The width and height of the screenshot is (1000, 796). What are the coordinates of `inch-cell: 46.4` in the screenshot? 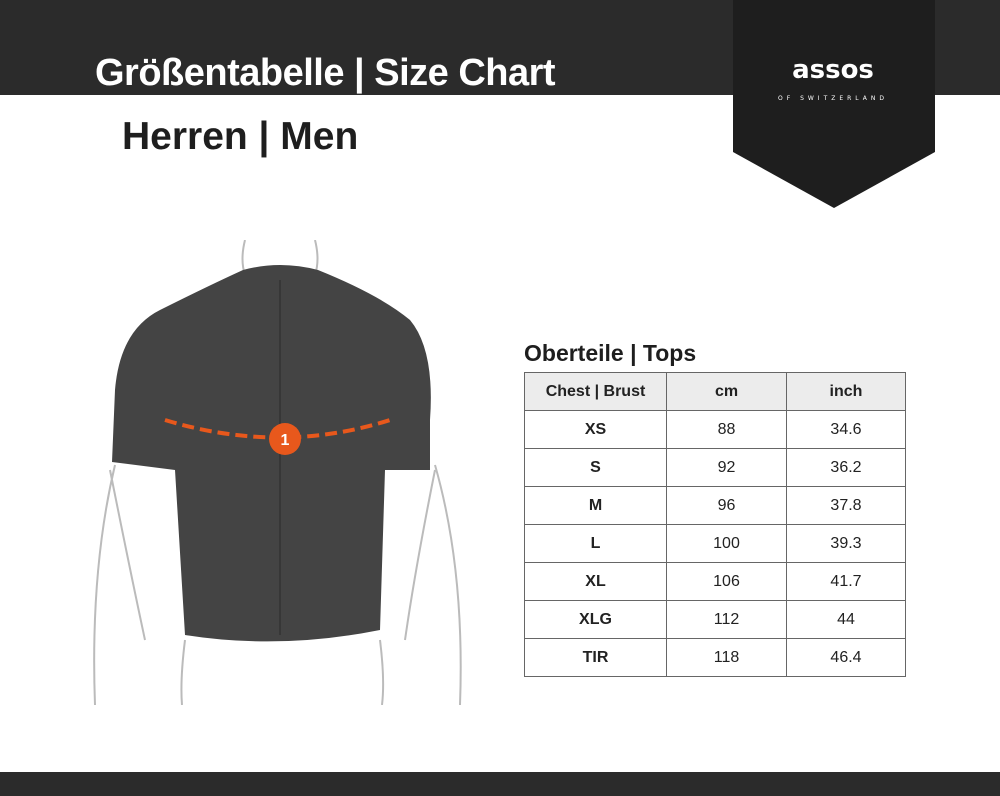 It's located at (846, 657).